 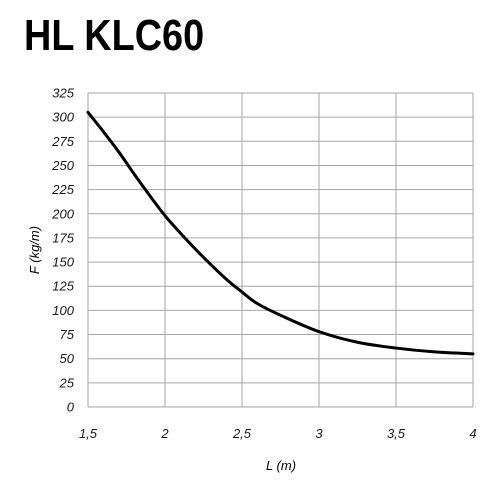 I want to click on y-tick-label: 75, so click(x=67, y=334).